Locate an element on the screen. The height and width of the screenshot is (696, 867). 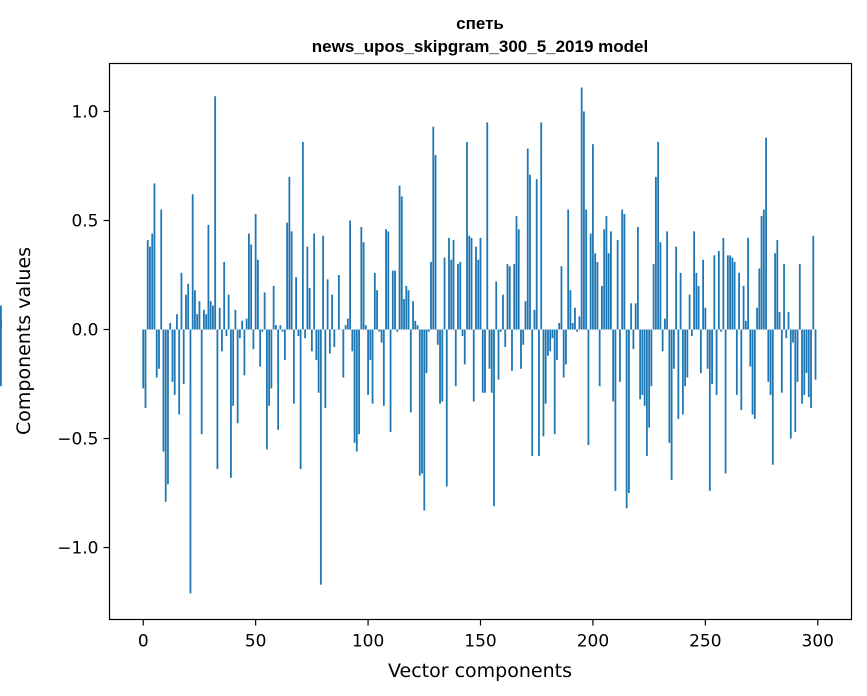
x-tick-label: 150 is located at coordinates (480, 642).